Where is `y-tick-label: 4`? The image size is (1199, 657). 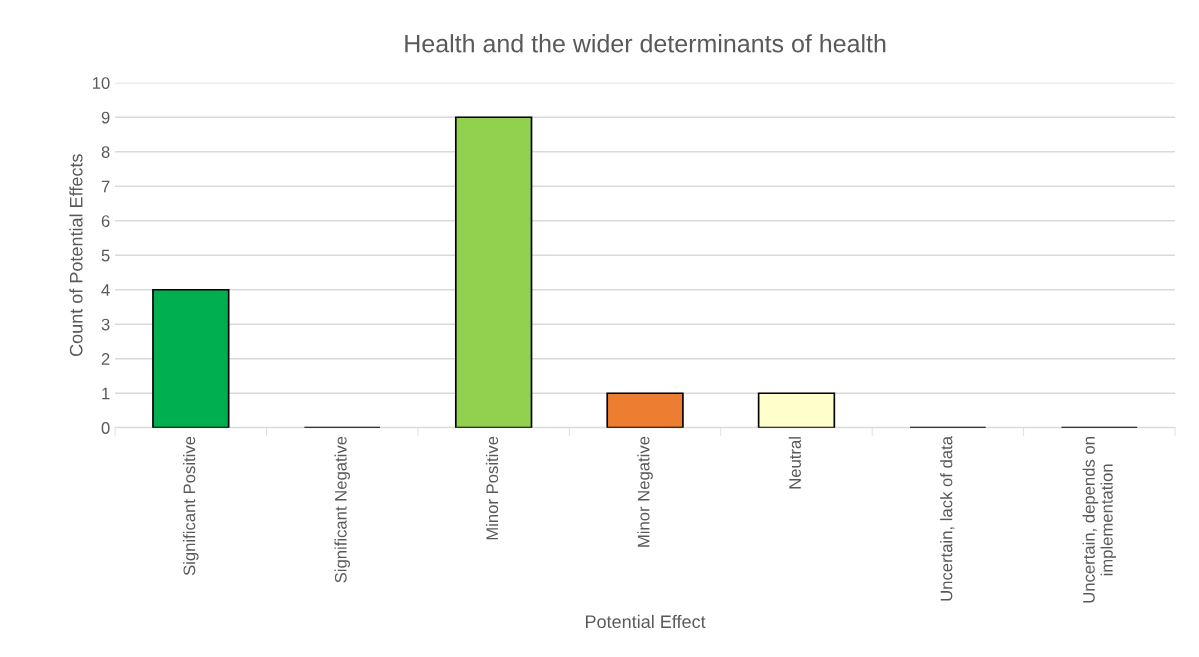
y-tick-label: 4 is located at coordinates (105, 290).